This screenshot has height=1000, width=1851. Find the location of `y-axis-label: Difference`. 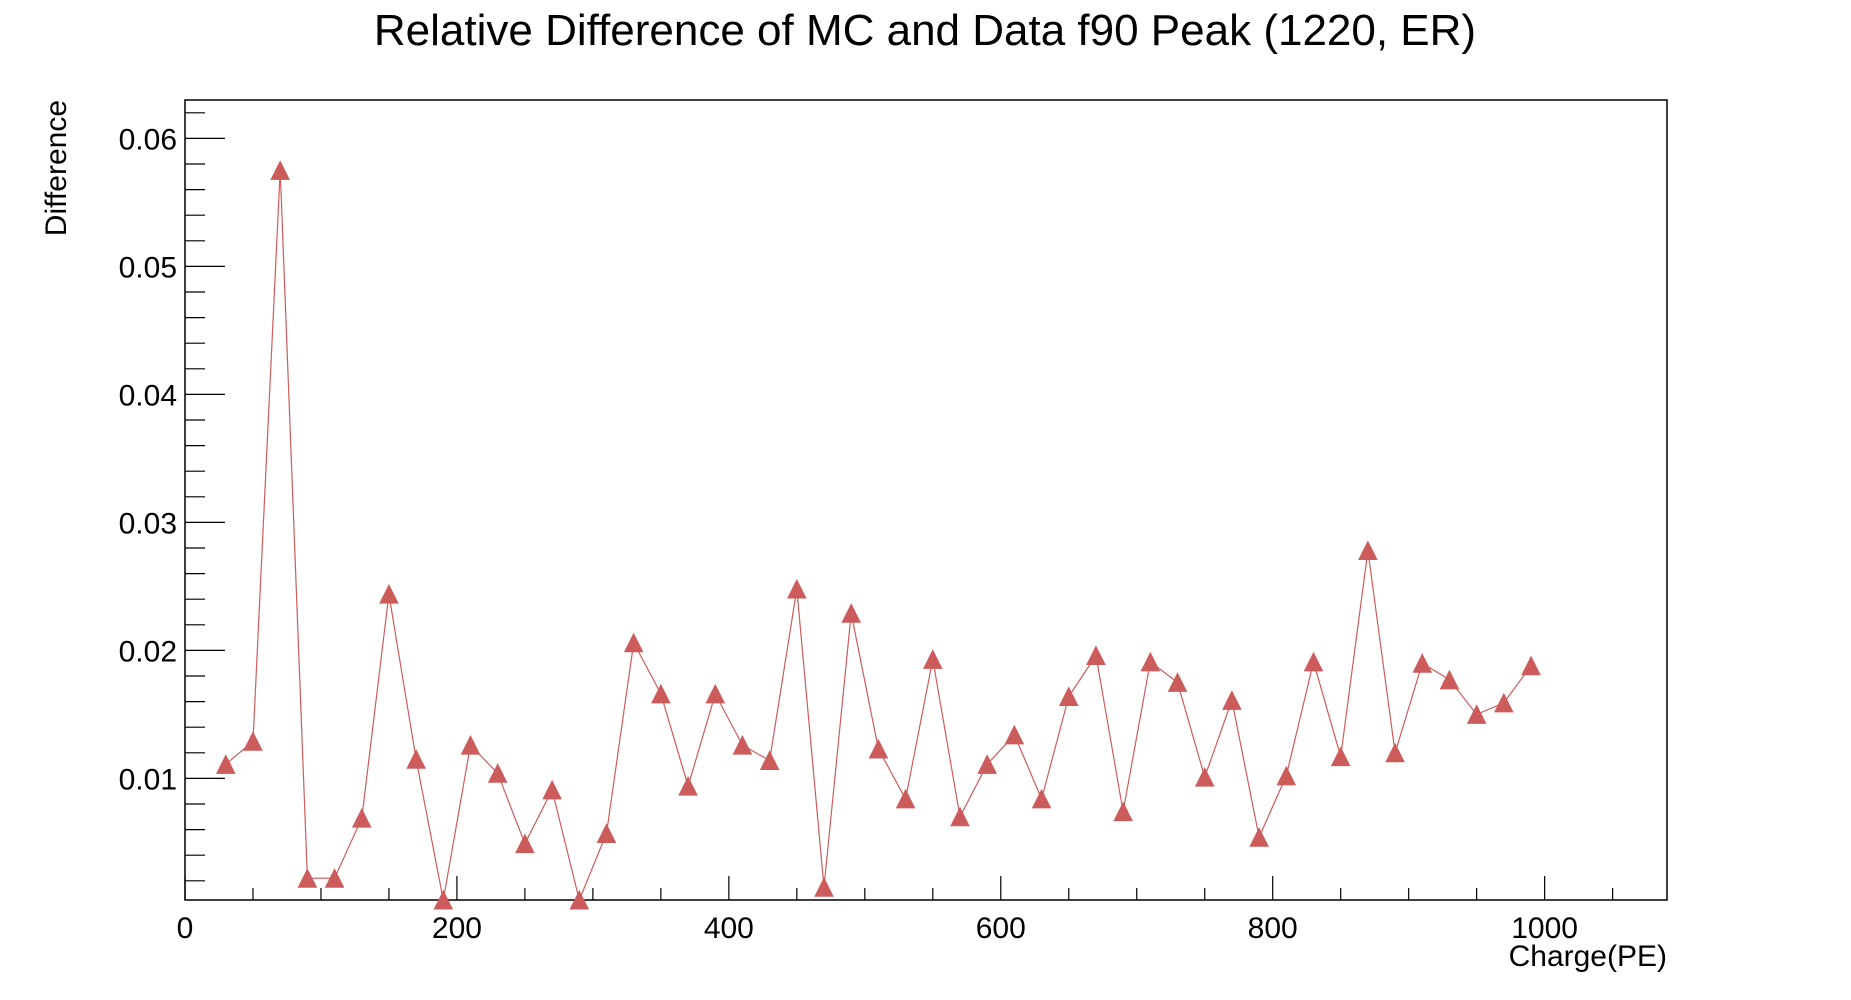

y-axis-label: Difference is located at coordinates (56, 168).